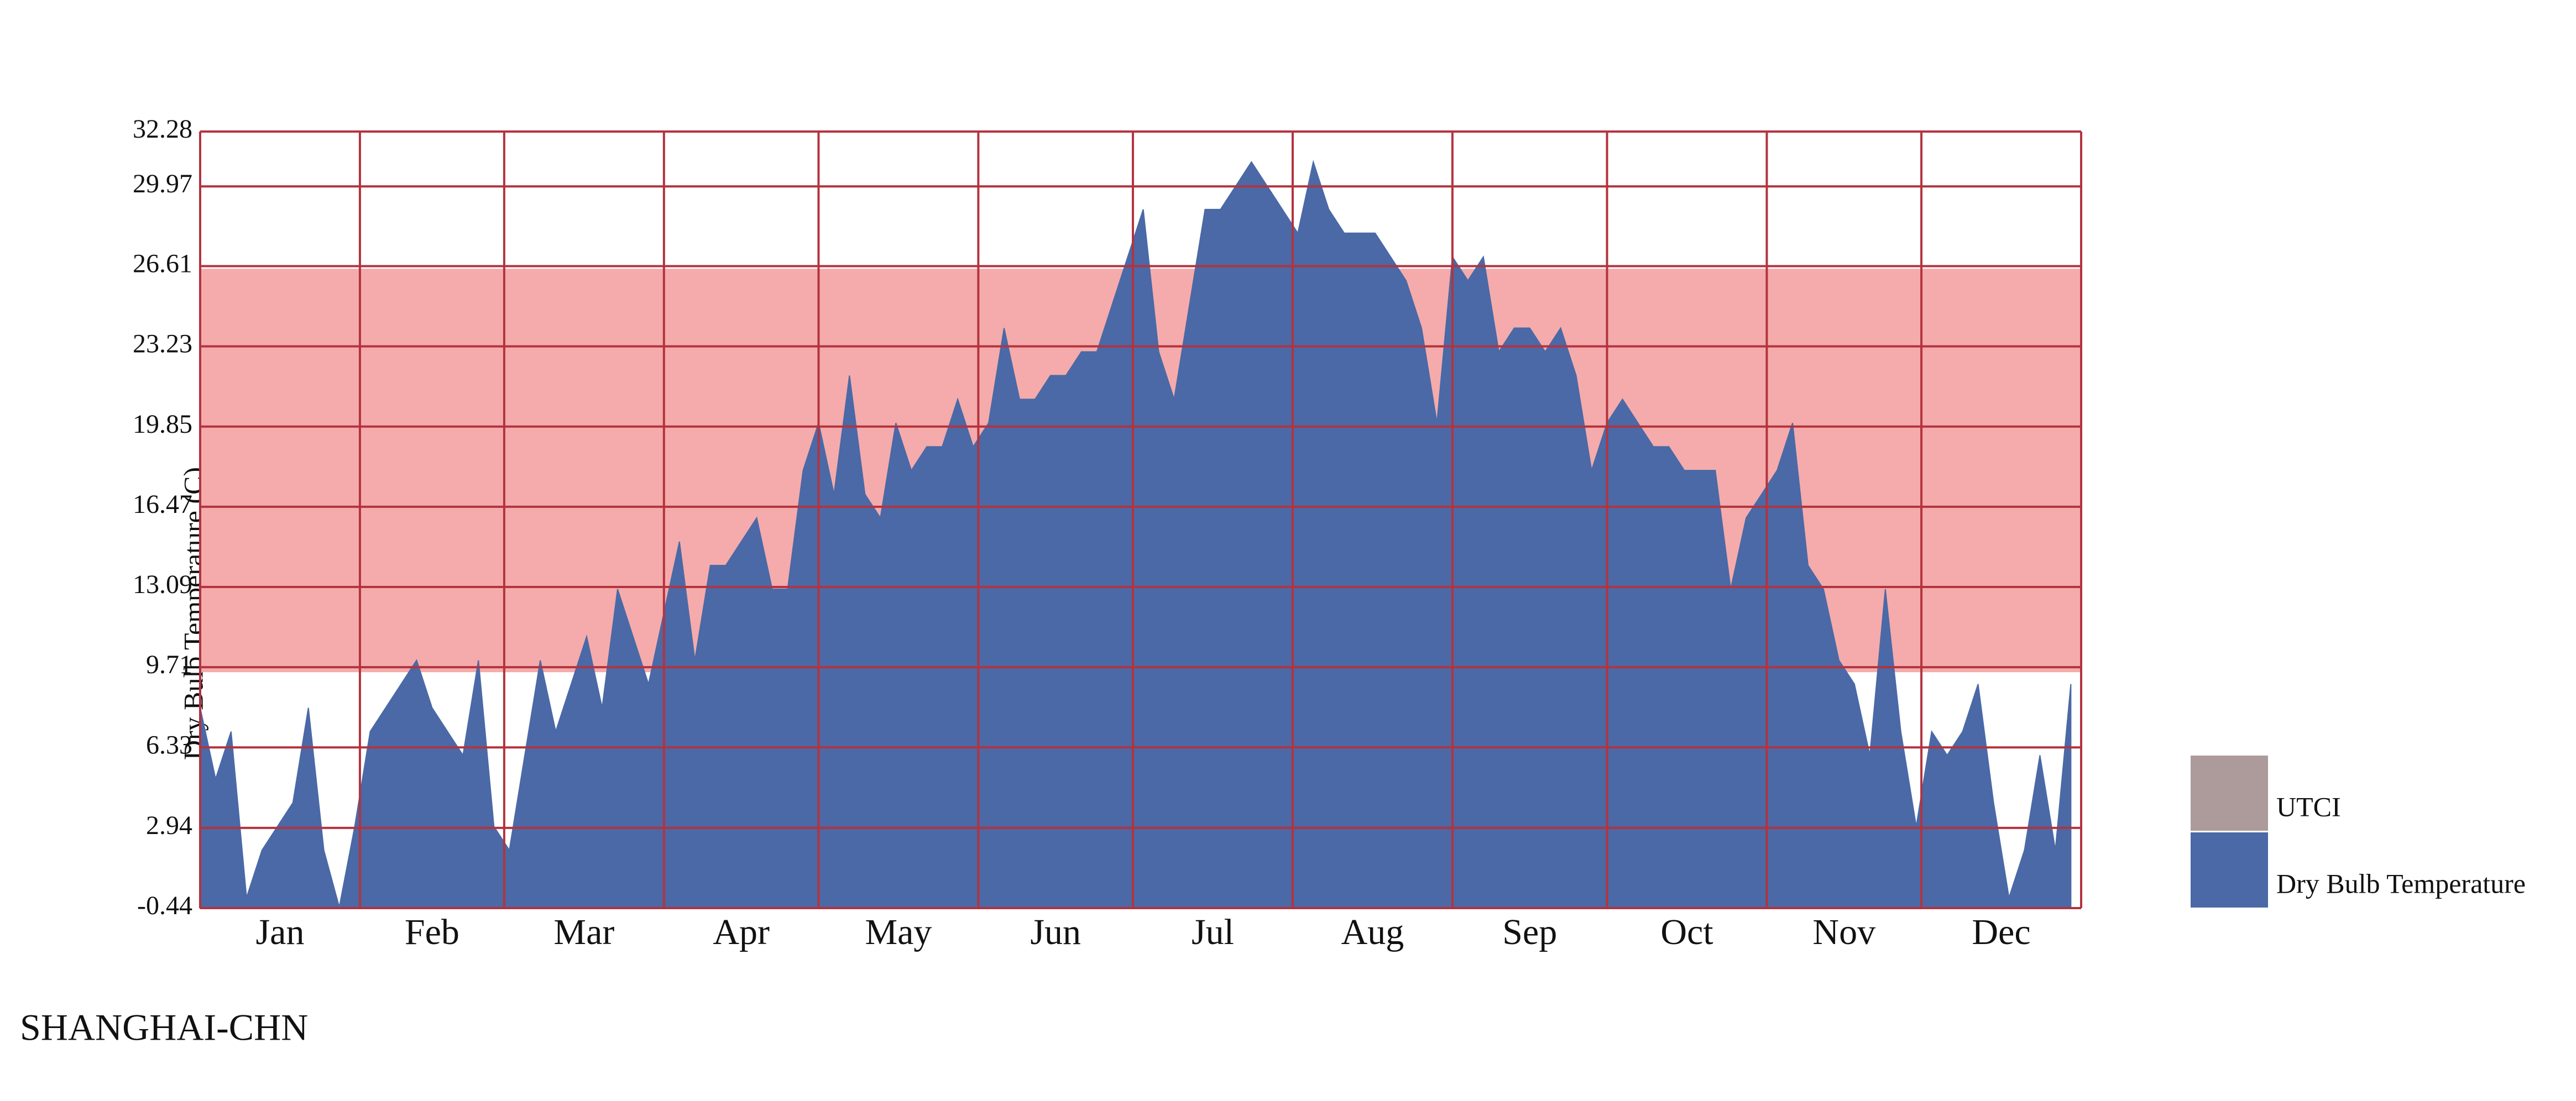  What do you see at coordinates (1686, 932) in the screenshot?
I see `x-tick-label: Oct` at bounding box center [1686, 932].